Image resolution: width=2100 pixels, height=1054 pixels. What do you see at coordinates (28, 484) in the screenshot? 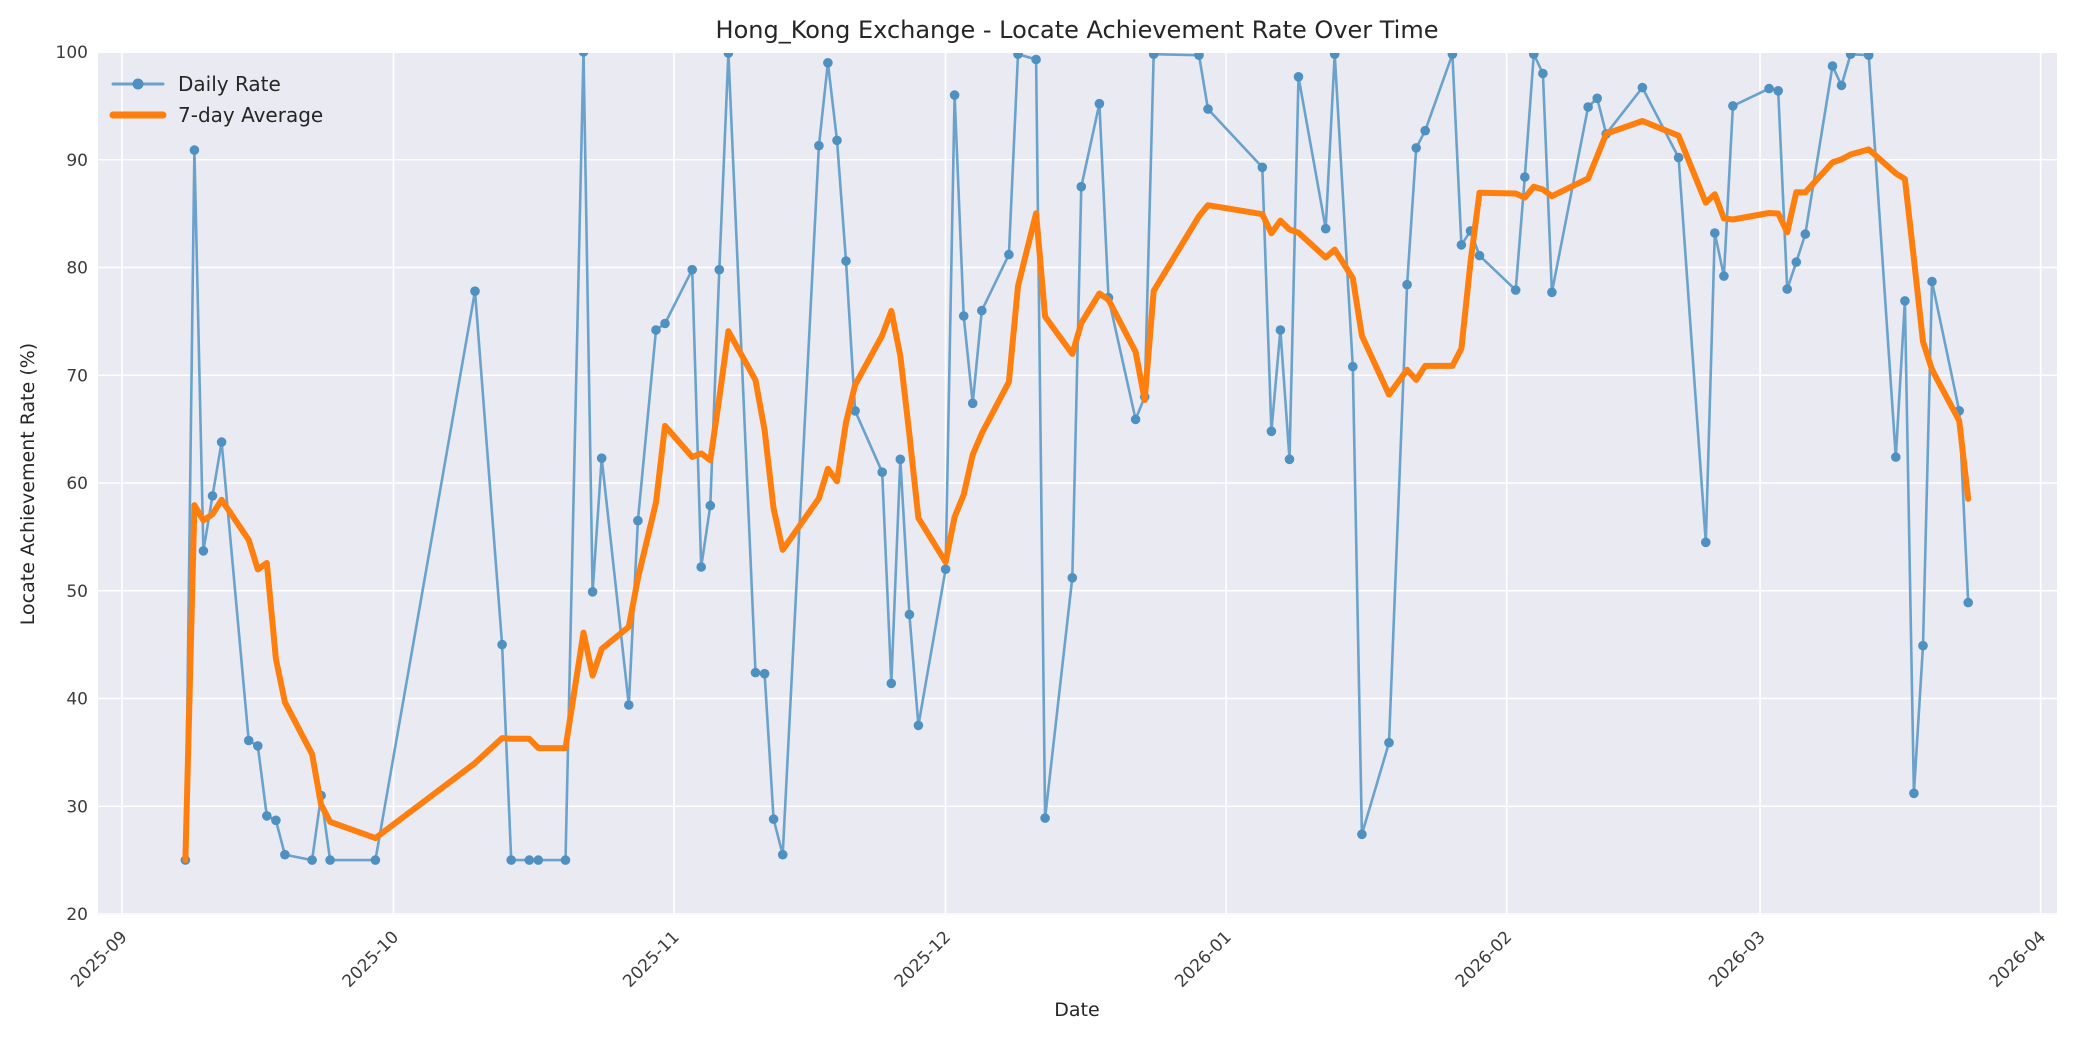
I see `y-axis-label: Locate Achievement Rate (%)` at bounding box center [28, 484].